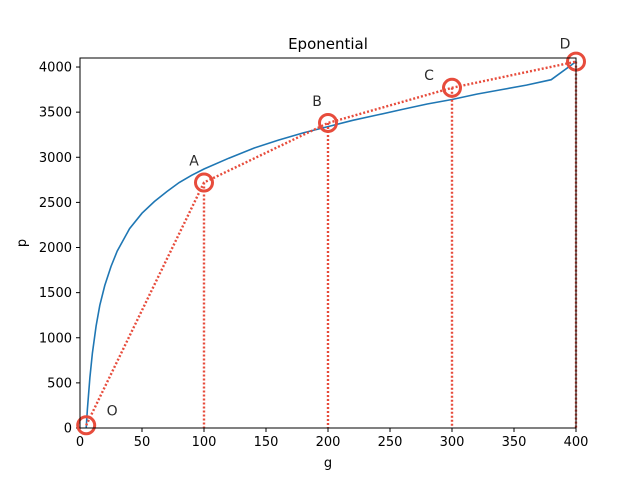  I want to click on y-tick-label: 1000, so click(55, 338).